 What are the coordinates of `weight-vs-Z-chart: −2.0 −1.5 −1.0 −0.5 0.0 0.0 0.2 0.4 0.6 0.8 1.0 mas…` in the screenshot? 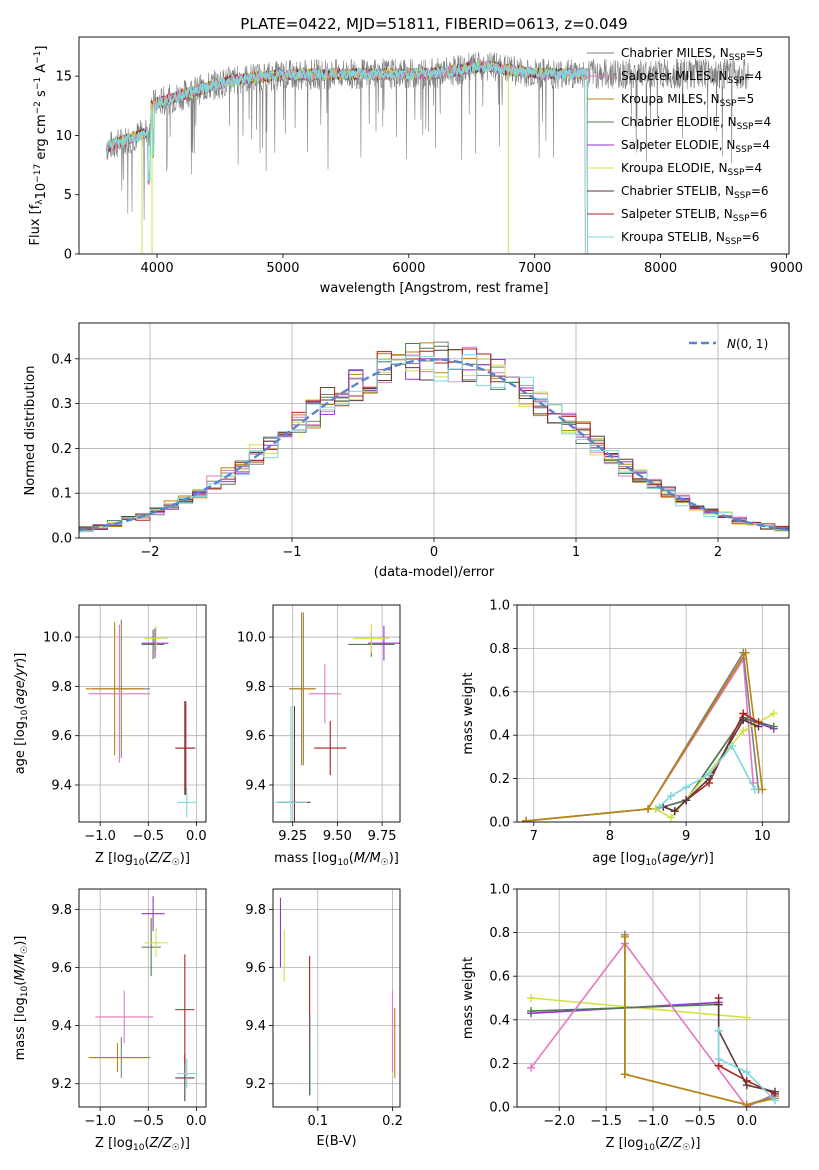 It's located at (625, 1018).